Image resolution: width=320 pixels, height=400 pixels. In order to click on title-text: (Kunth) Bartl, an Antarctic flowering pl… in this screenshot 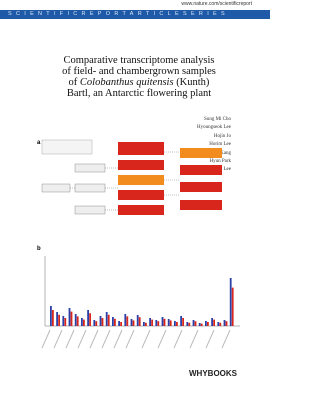, I will do `click(139, 88)`.